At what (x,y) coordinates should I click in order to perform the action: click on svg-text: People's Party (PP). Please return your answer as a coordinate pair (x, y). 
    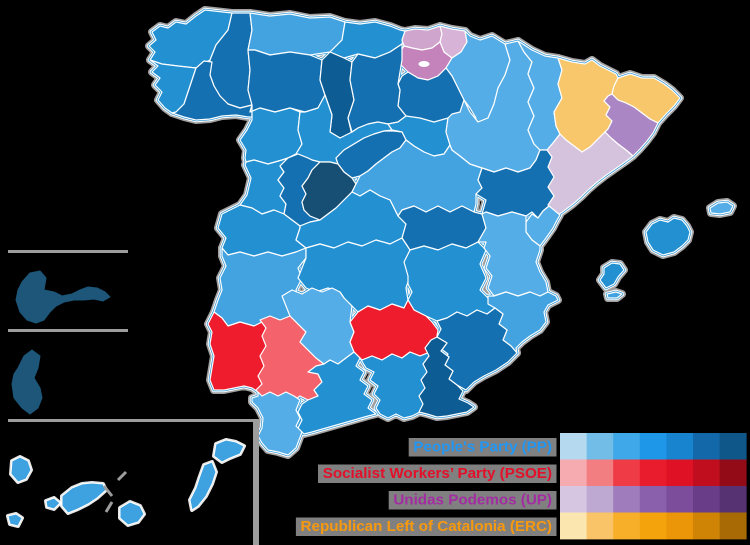
    Looking at the image, I should click on (482, 447).